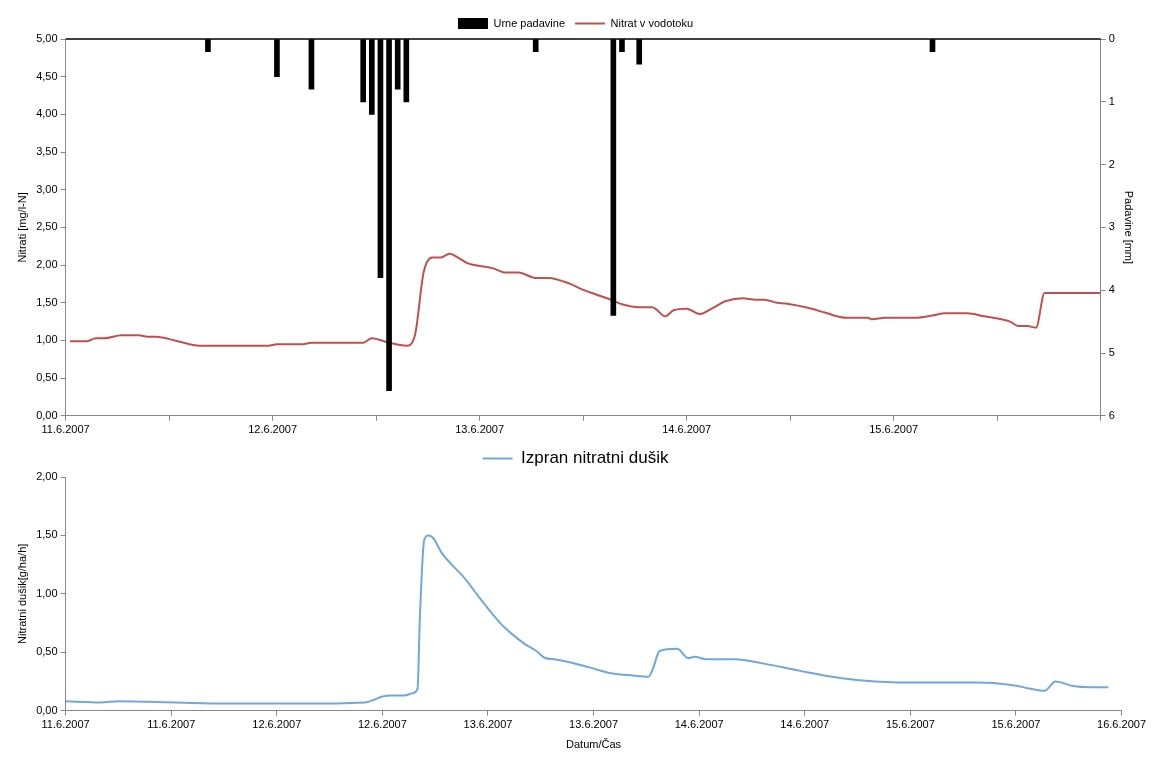  Describe the element at coordinates (529, 22) in the screenshot. I see `legend-label: Urne padavine` at that location.